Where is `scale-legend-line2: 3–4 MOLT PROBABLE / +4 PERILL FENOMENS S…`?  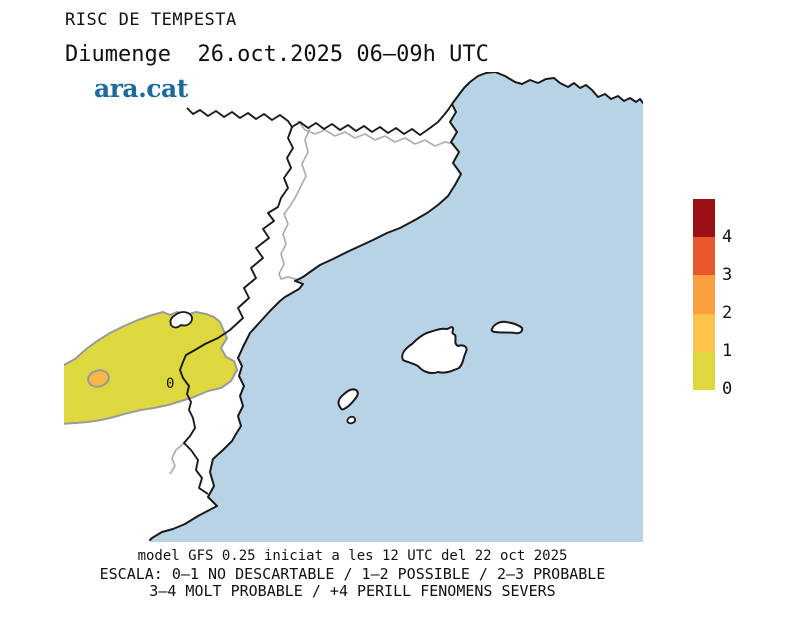 scale-legend-line2: 3–4 MOLT PROBABLE / +4 PERILL FENOMENS S… is located at coordinates (352, 591).